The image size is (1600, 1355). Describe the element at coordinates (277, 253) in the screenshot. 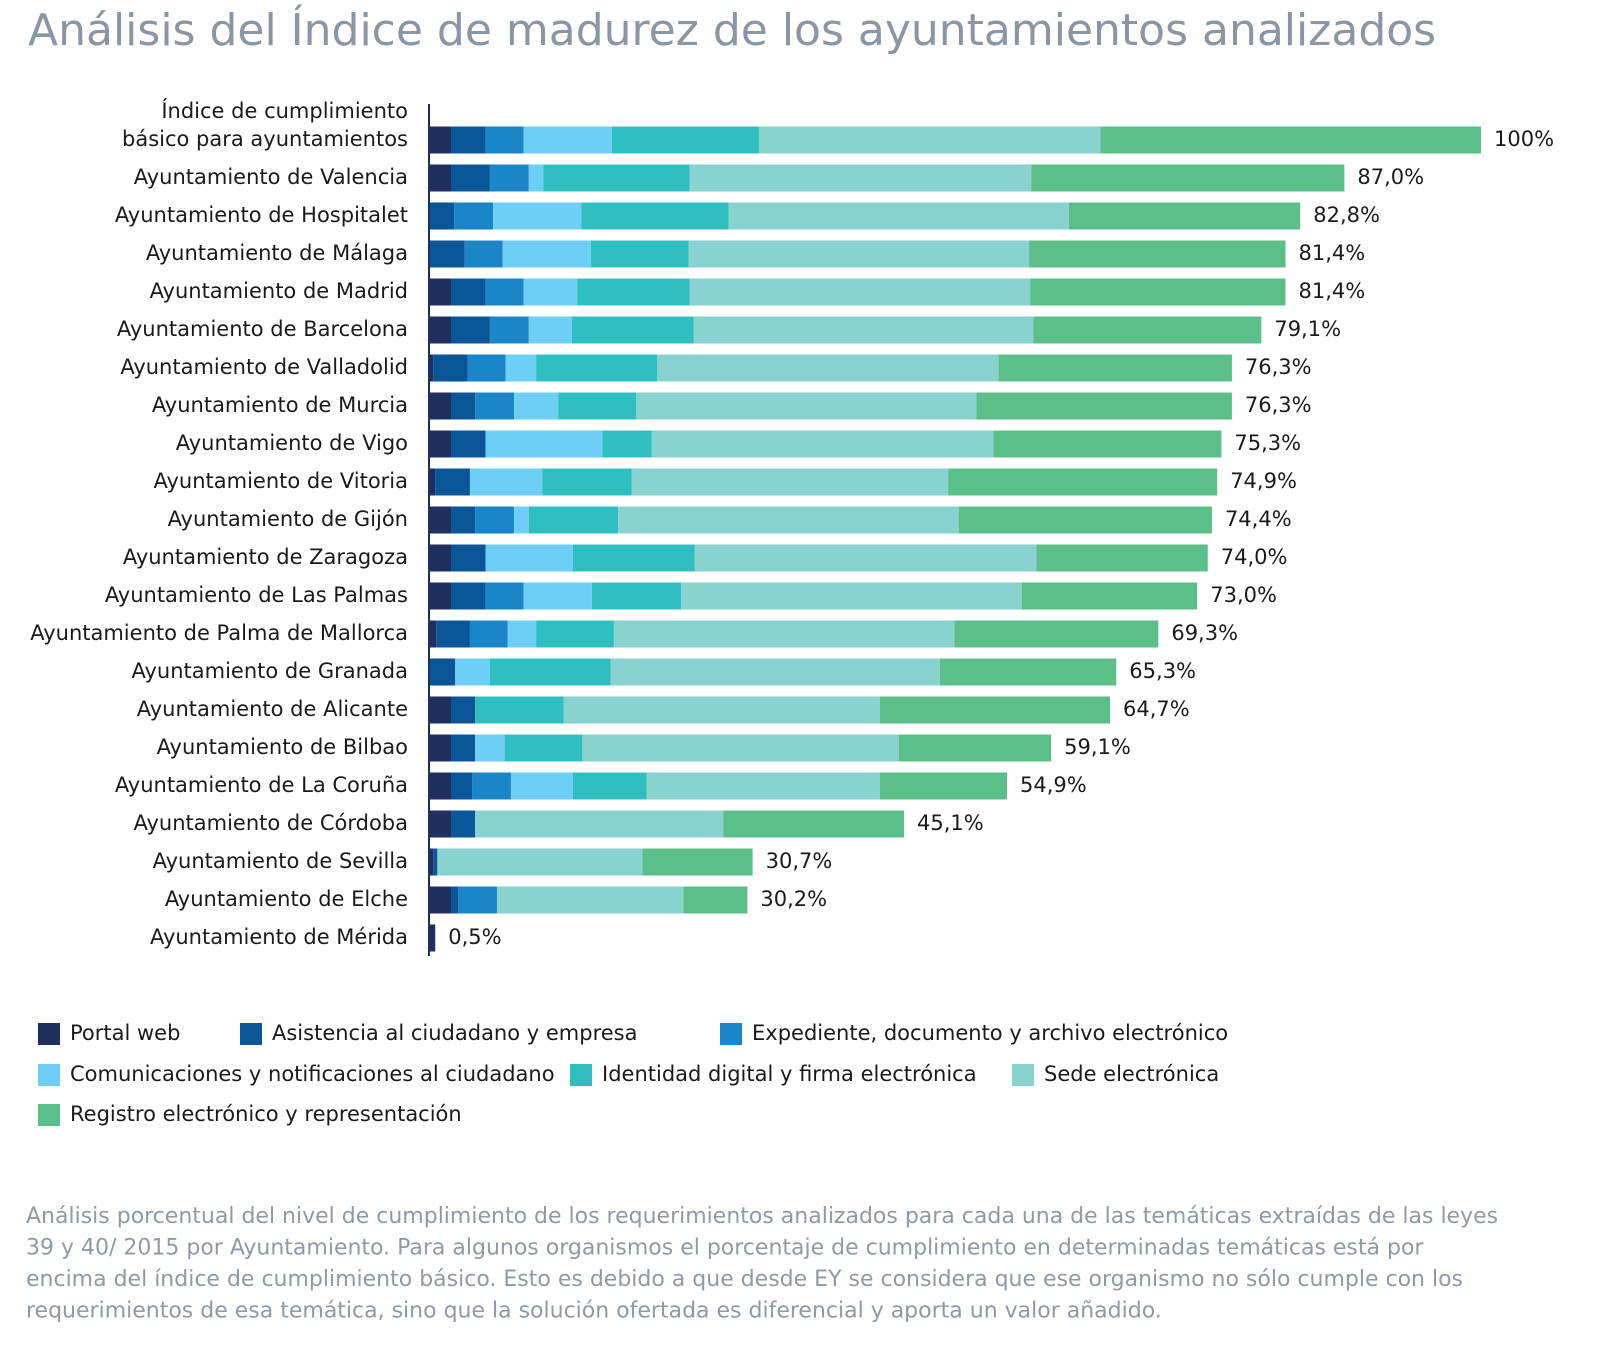

I see `category-label: Ayuntamiento de Málaga` at that location.